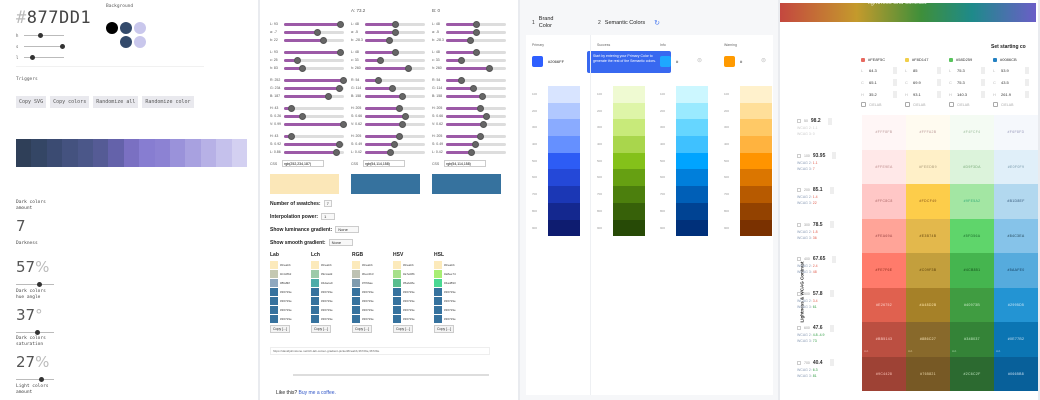 This screenshot has width=1040, height=400. I want to click on channel-slider: a: -5, so click(390, 32).